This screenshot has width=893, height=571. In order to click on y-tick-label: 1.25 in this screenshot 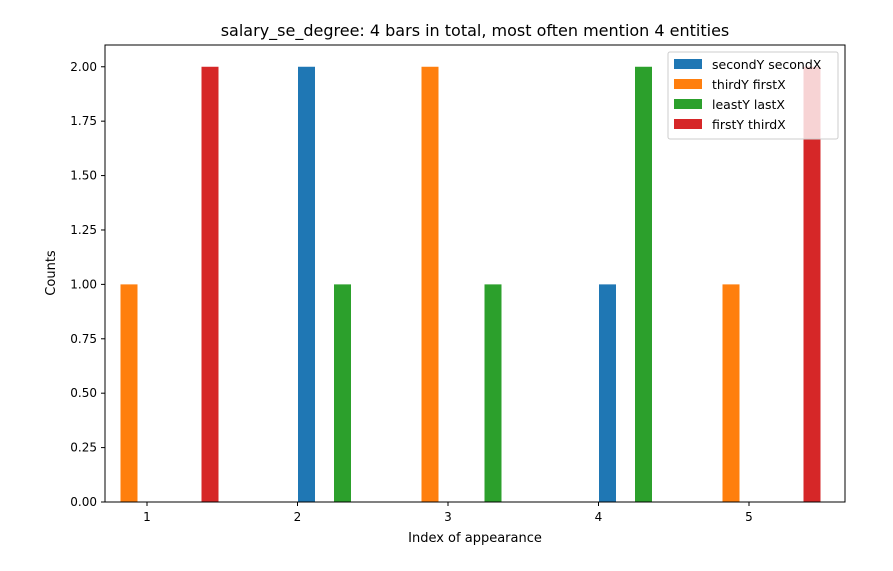, I will do `click(83, 230)`.